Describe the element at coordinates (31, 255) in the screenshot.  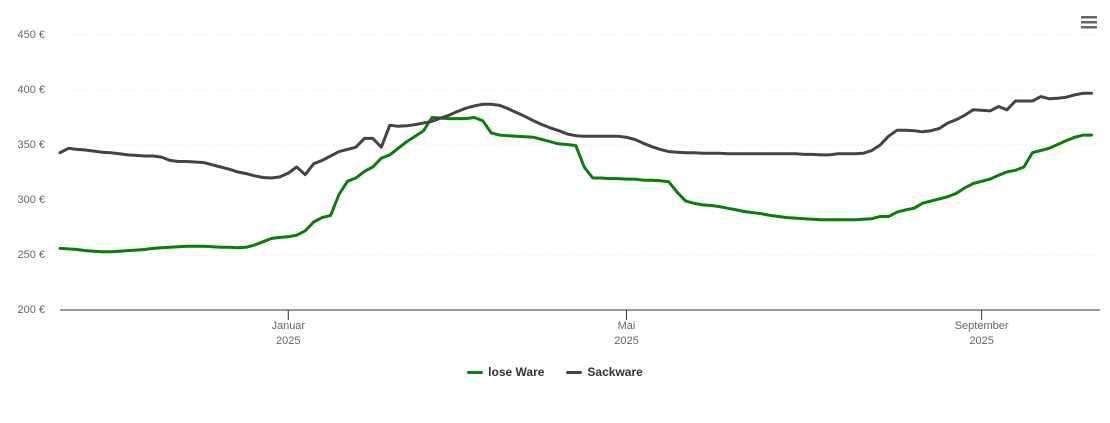
I see `y-tick-label: 250 €` at that location.